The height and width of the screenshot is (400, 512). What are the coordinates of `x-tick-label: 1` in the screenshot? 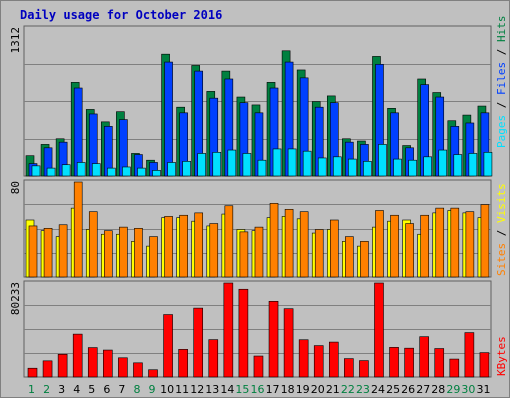 It's located at (31, 389).